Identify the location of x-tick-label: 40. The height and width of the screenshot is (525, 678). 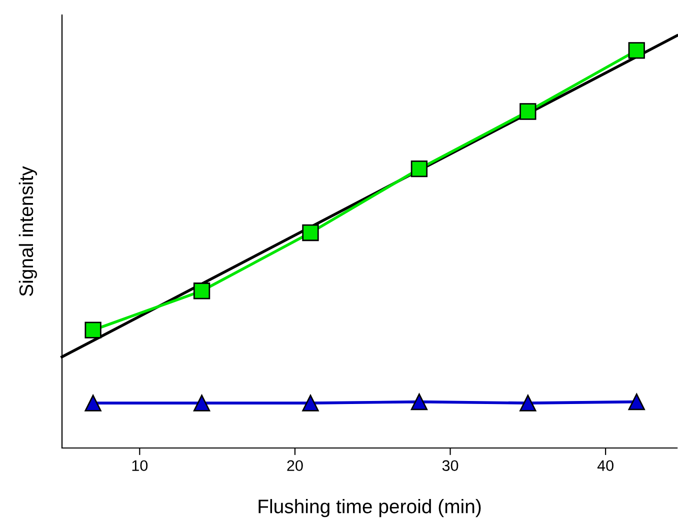
(605, 466).